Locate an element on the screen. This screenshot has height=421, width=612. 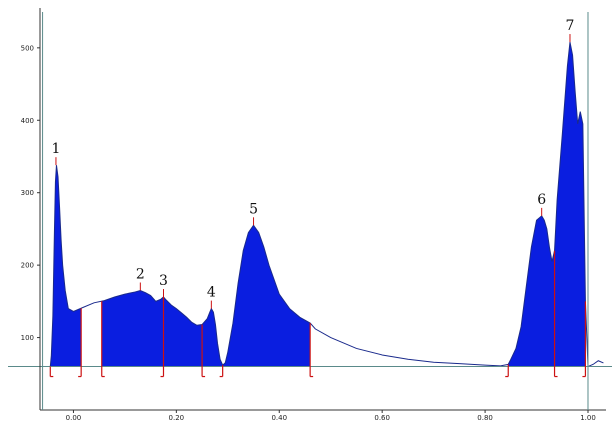
peak-label-5: 5 is located at coordinates (253, 209).